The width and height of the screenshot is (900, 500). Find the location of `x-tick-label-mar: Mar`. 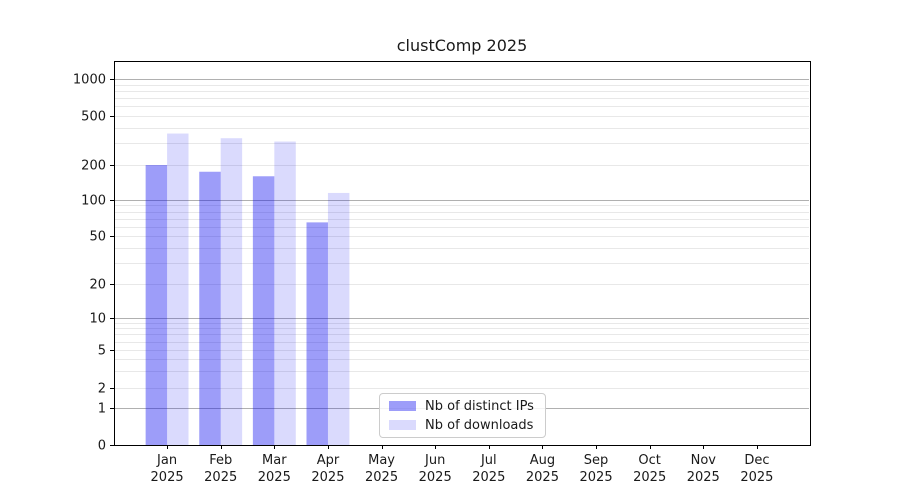

x-tick-label-mar: Mar is located at coordinates (274, 460).